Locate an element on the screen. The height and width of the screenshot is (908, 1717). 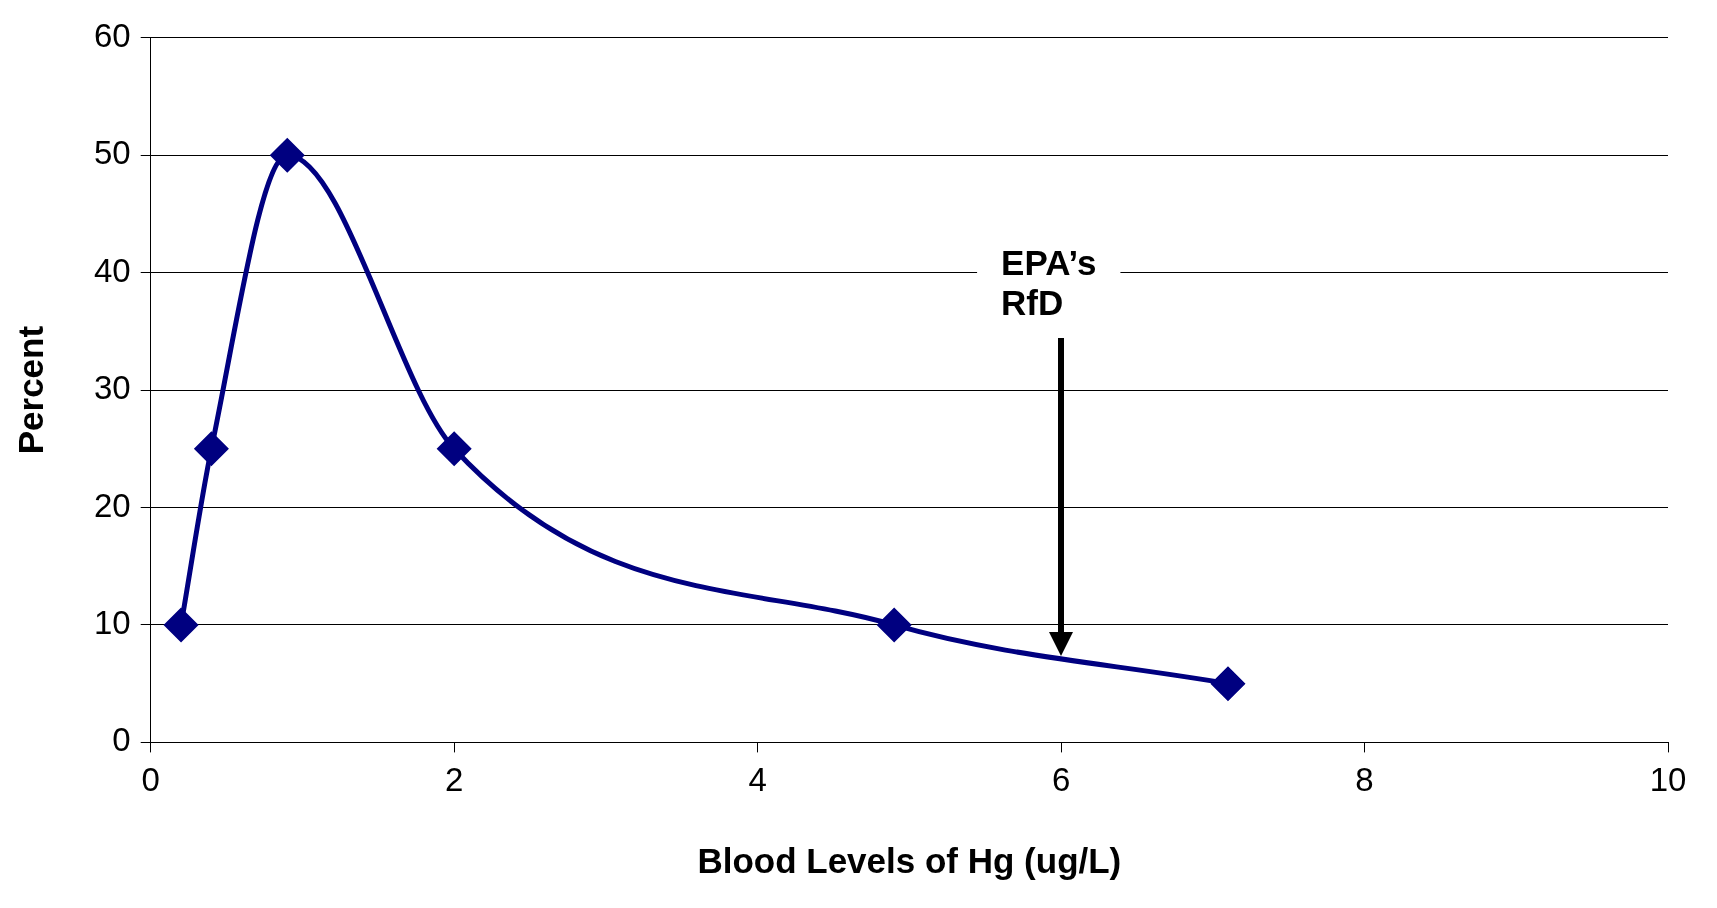
y-tick-label: 20 is located at coordinates (112, 505).